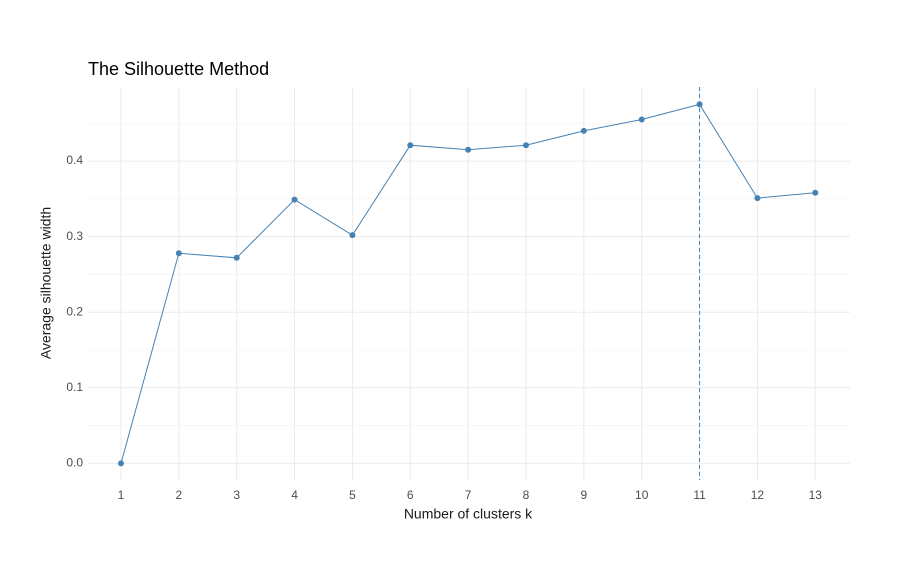 This screenshot has width=900, height=562. Describe the element at coordinates (46, 283) in the screenshot. I see `y-axis-label: Average silhouette width` at that location.